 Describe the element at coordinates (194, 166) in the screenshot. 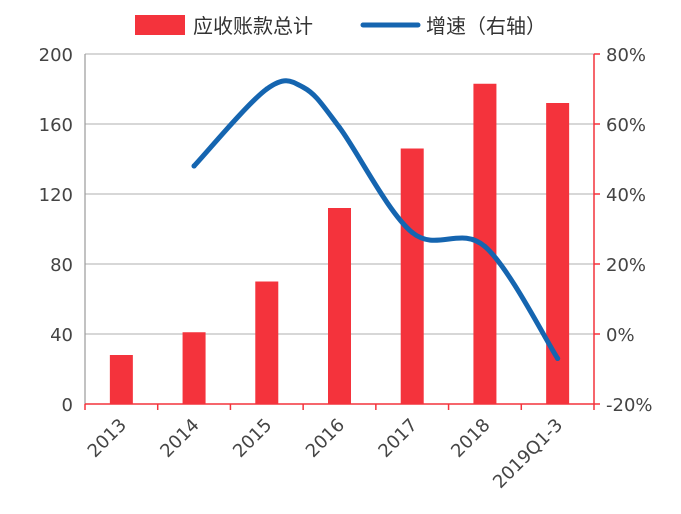

I see `line-point-2014` at that location.